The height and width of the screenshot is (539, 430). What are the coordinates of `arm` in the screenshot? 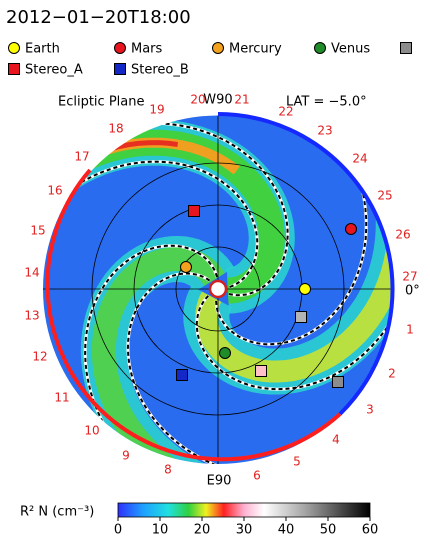 It's located at (111, 246).